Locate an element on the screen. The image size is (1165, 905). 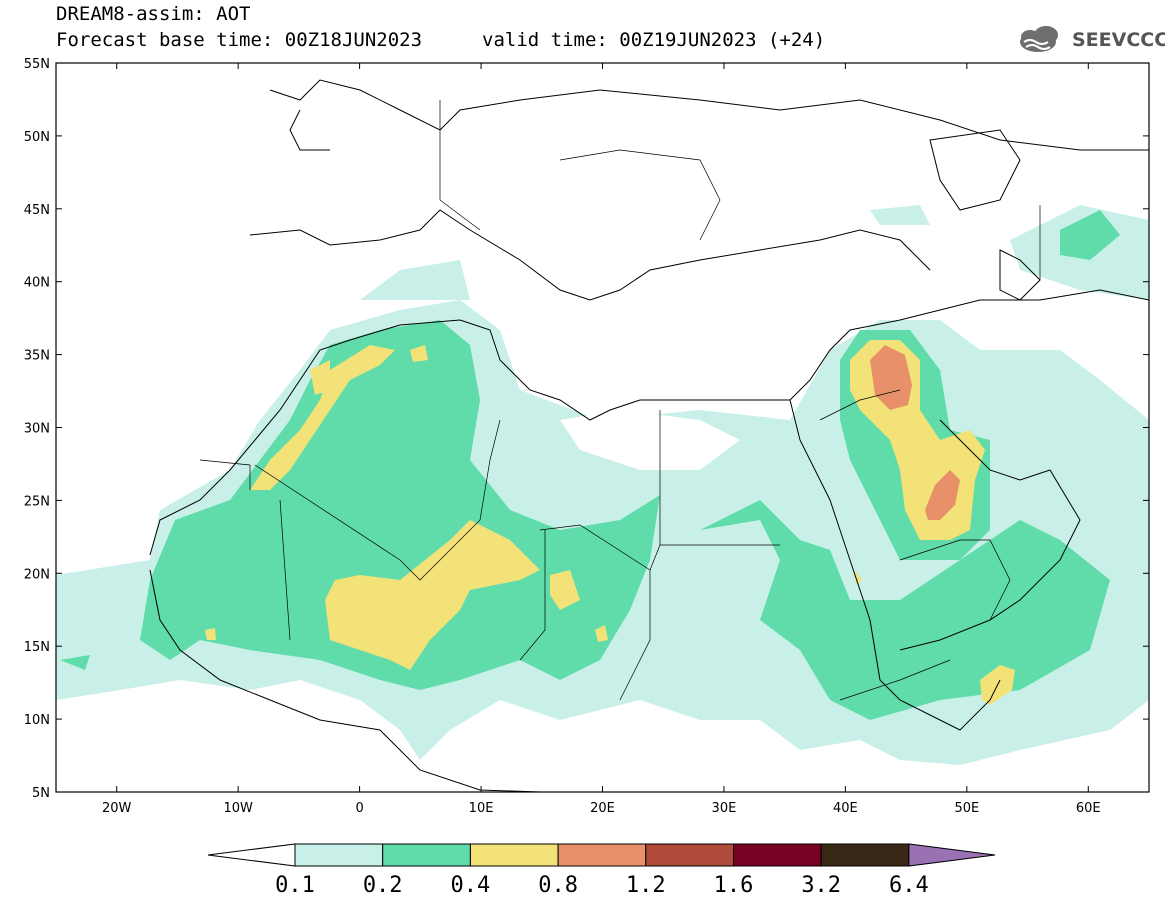
lon-tick-label: 10W is located at coordinates (238, 808).